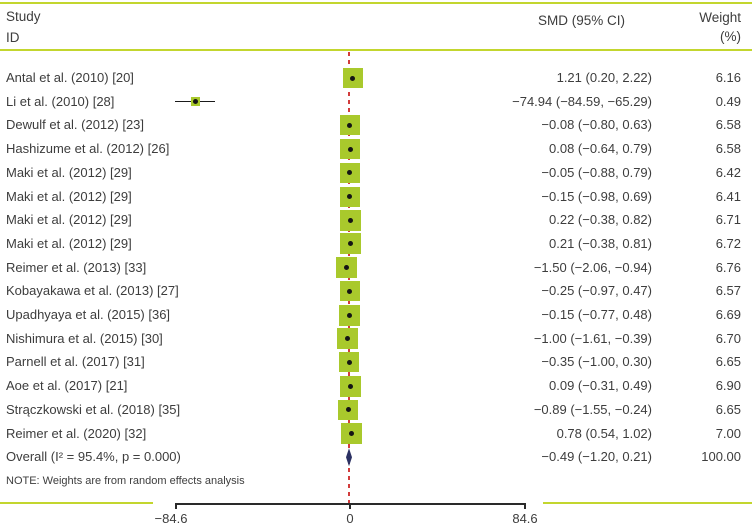 The image size is (752, 529). Describe the element at coordinates (728, 291) in the screenshot. I see `weight-value: 6.57` at that location.